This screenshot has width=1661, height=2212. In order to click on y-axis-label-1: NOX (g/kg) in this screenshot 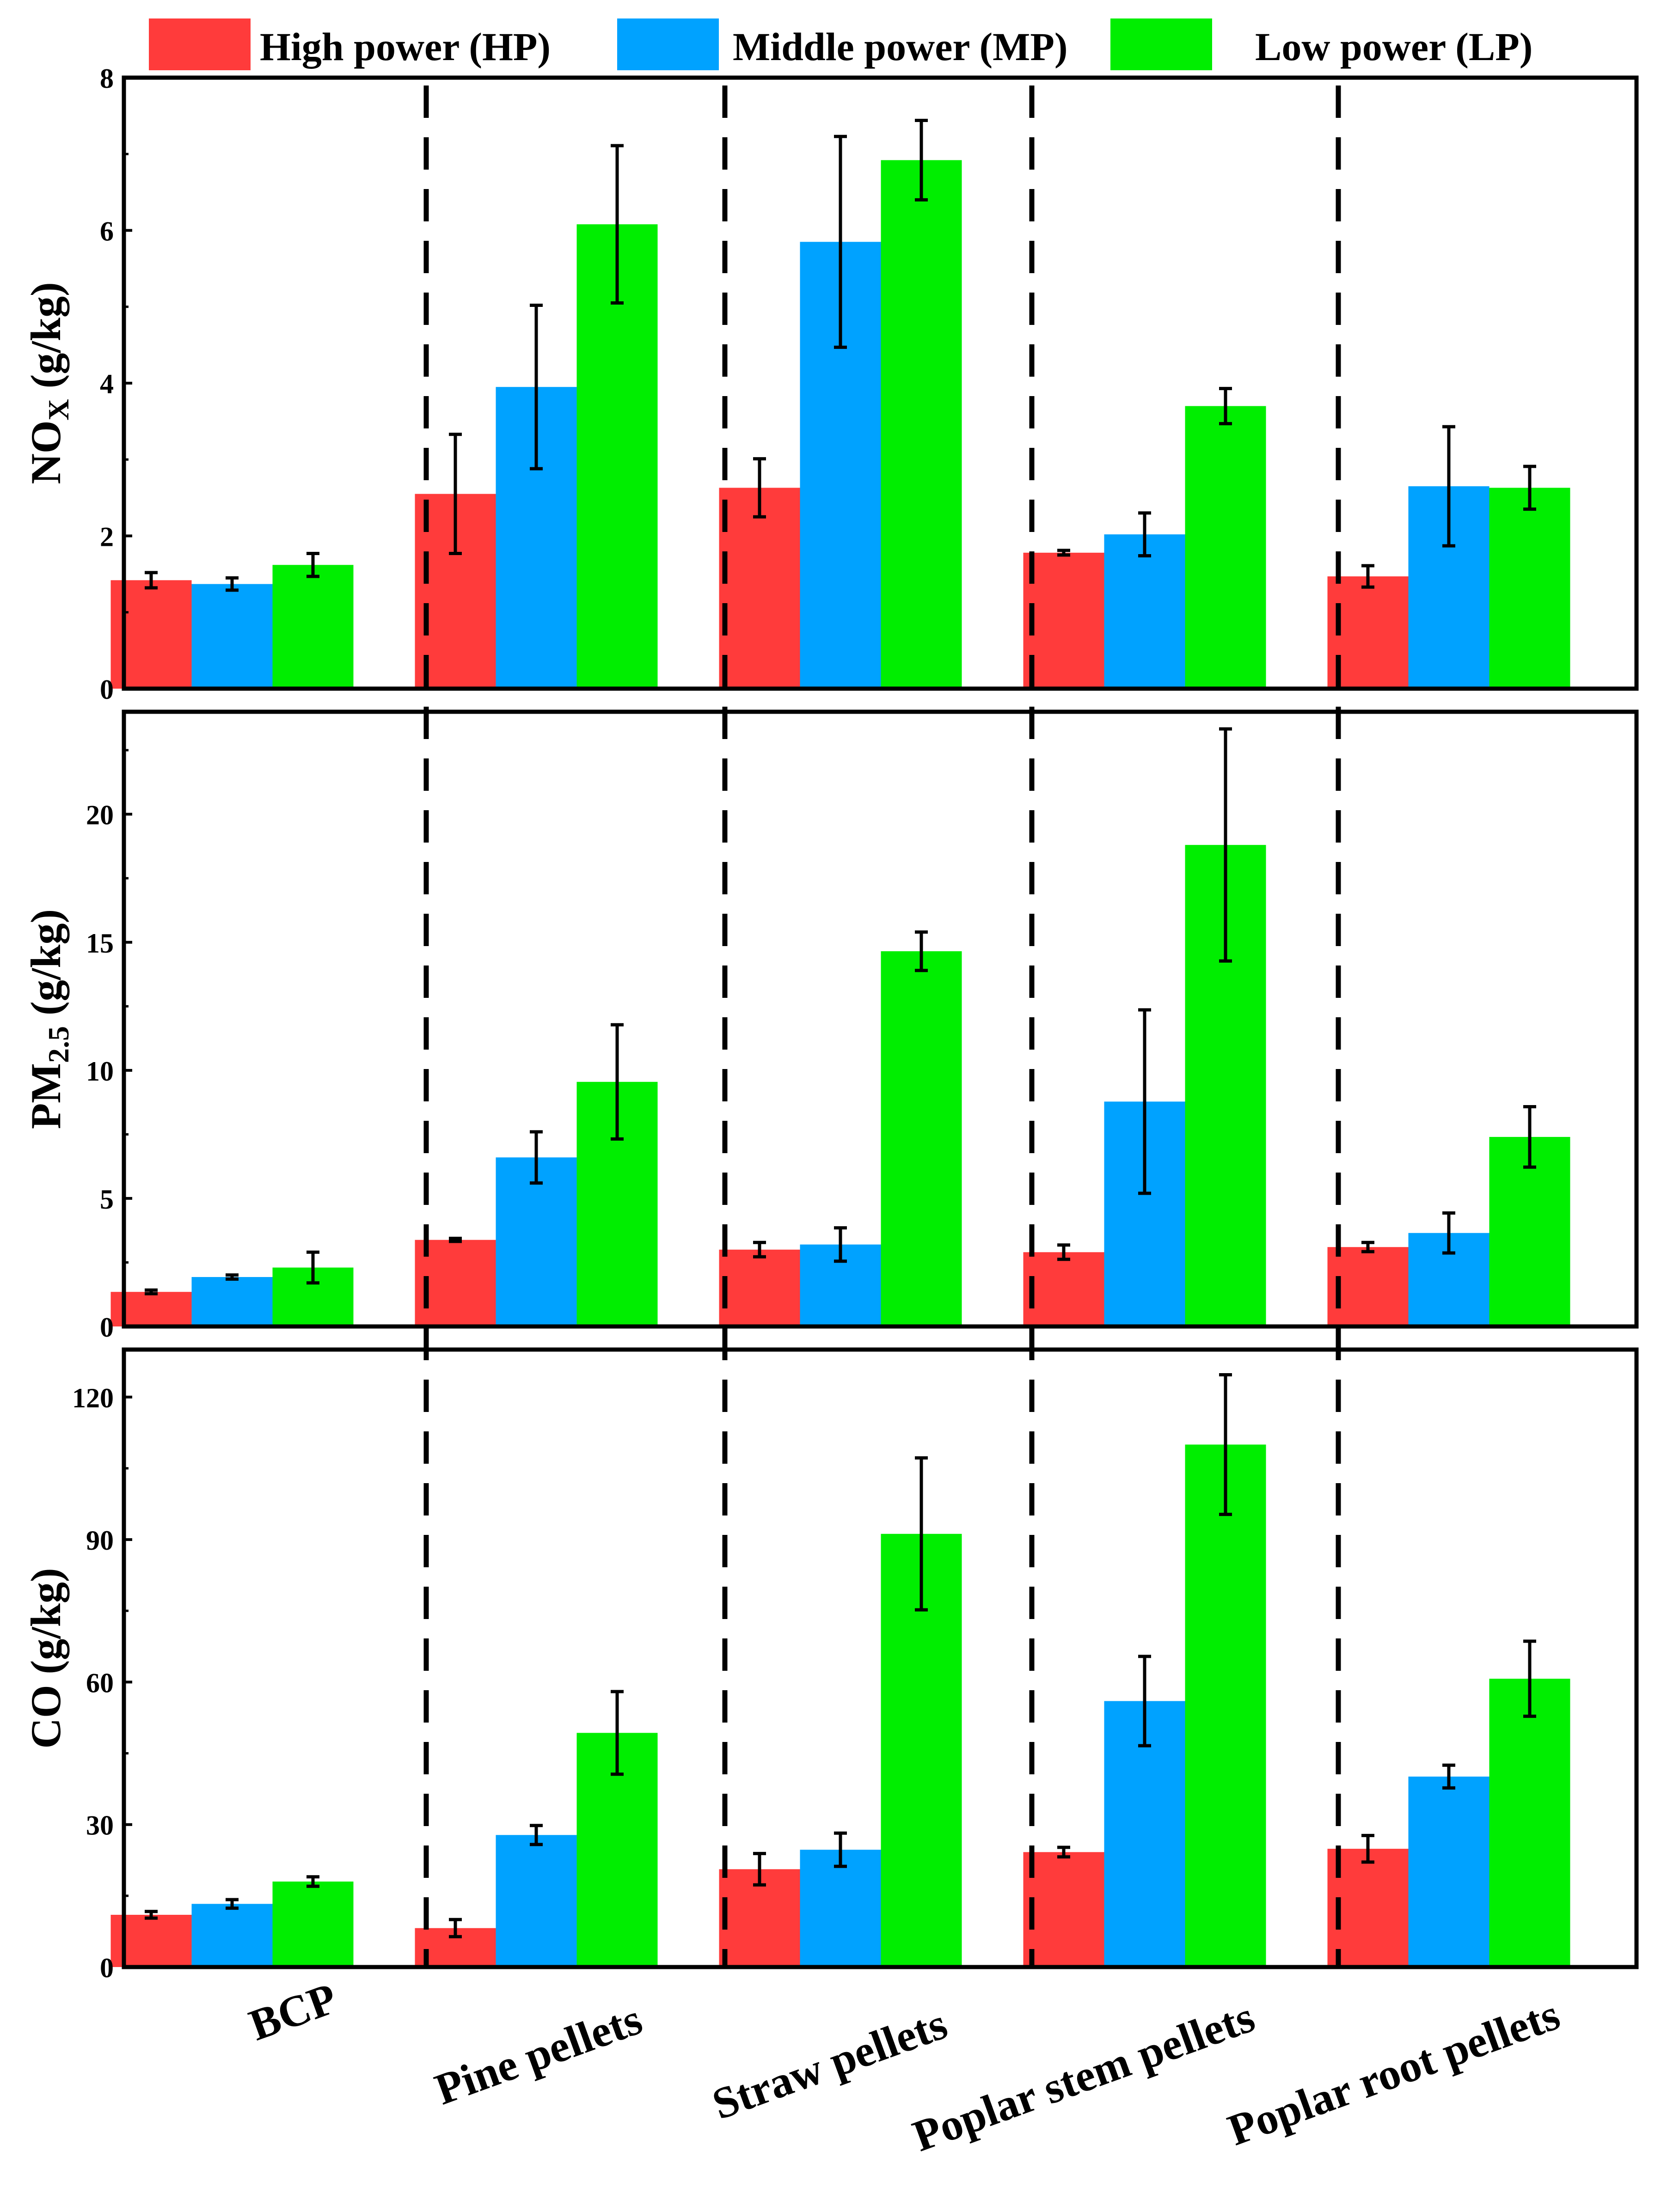, I will do `click(48, 383)`.